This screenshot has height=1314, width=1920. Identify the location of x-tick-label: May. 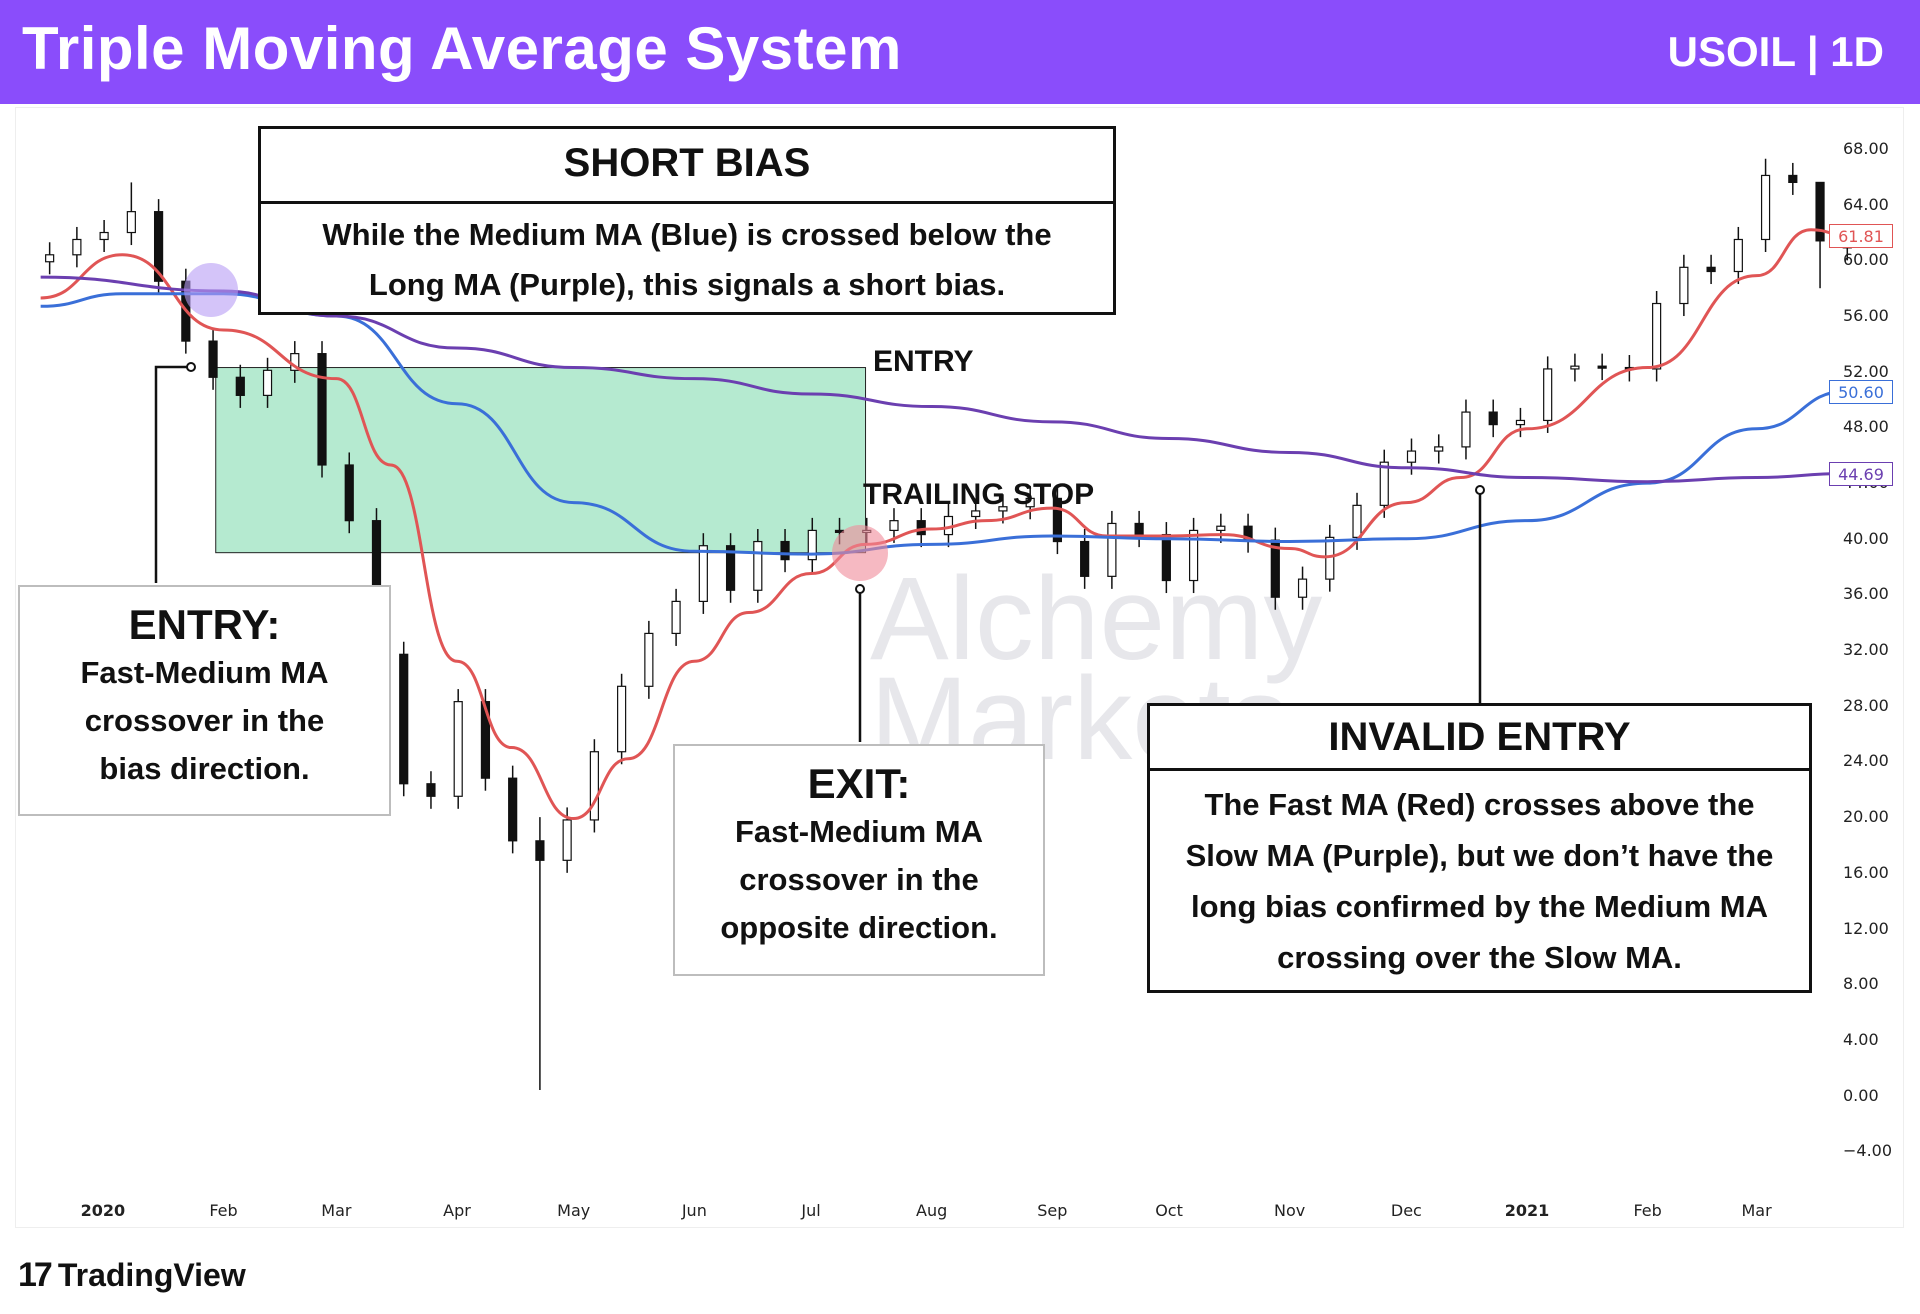
(574, 1210).